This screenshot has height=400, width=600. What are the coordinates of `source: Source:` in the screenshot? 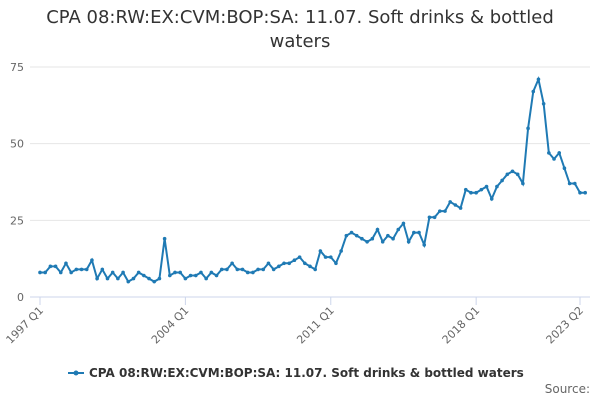 It's located at (567, 389).